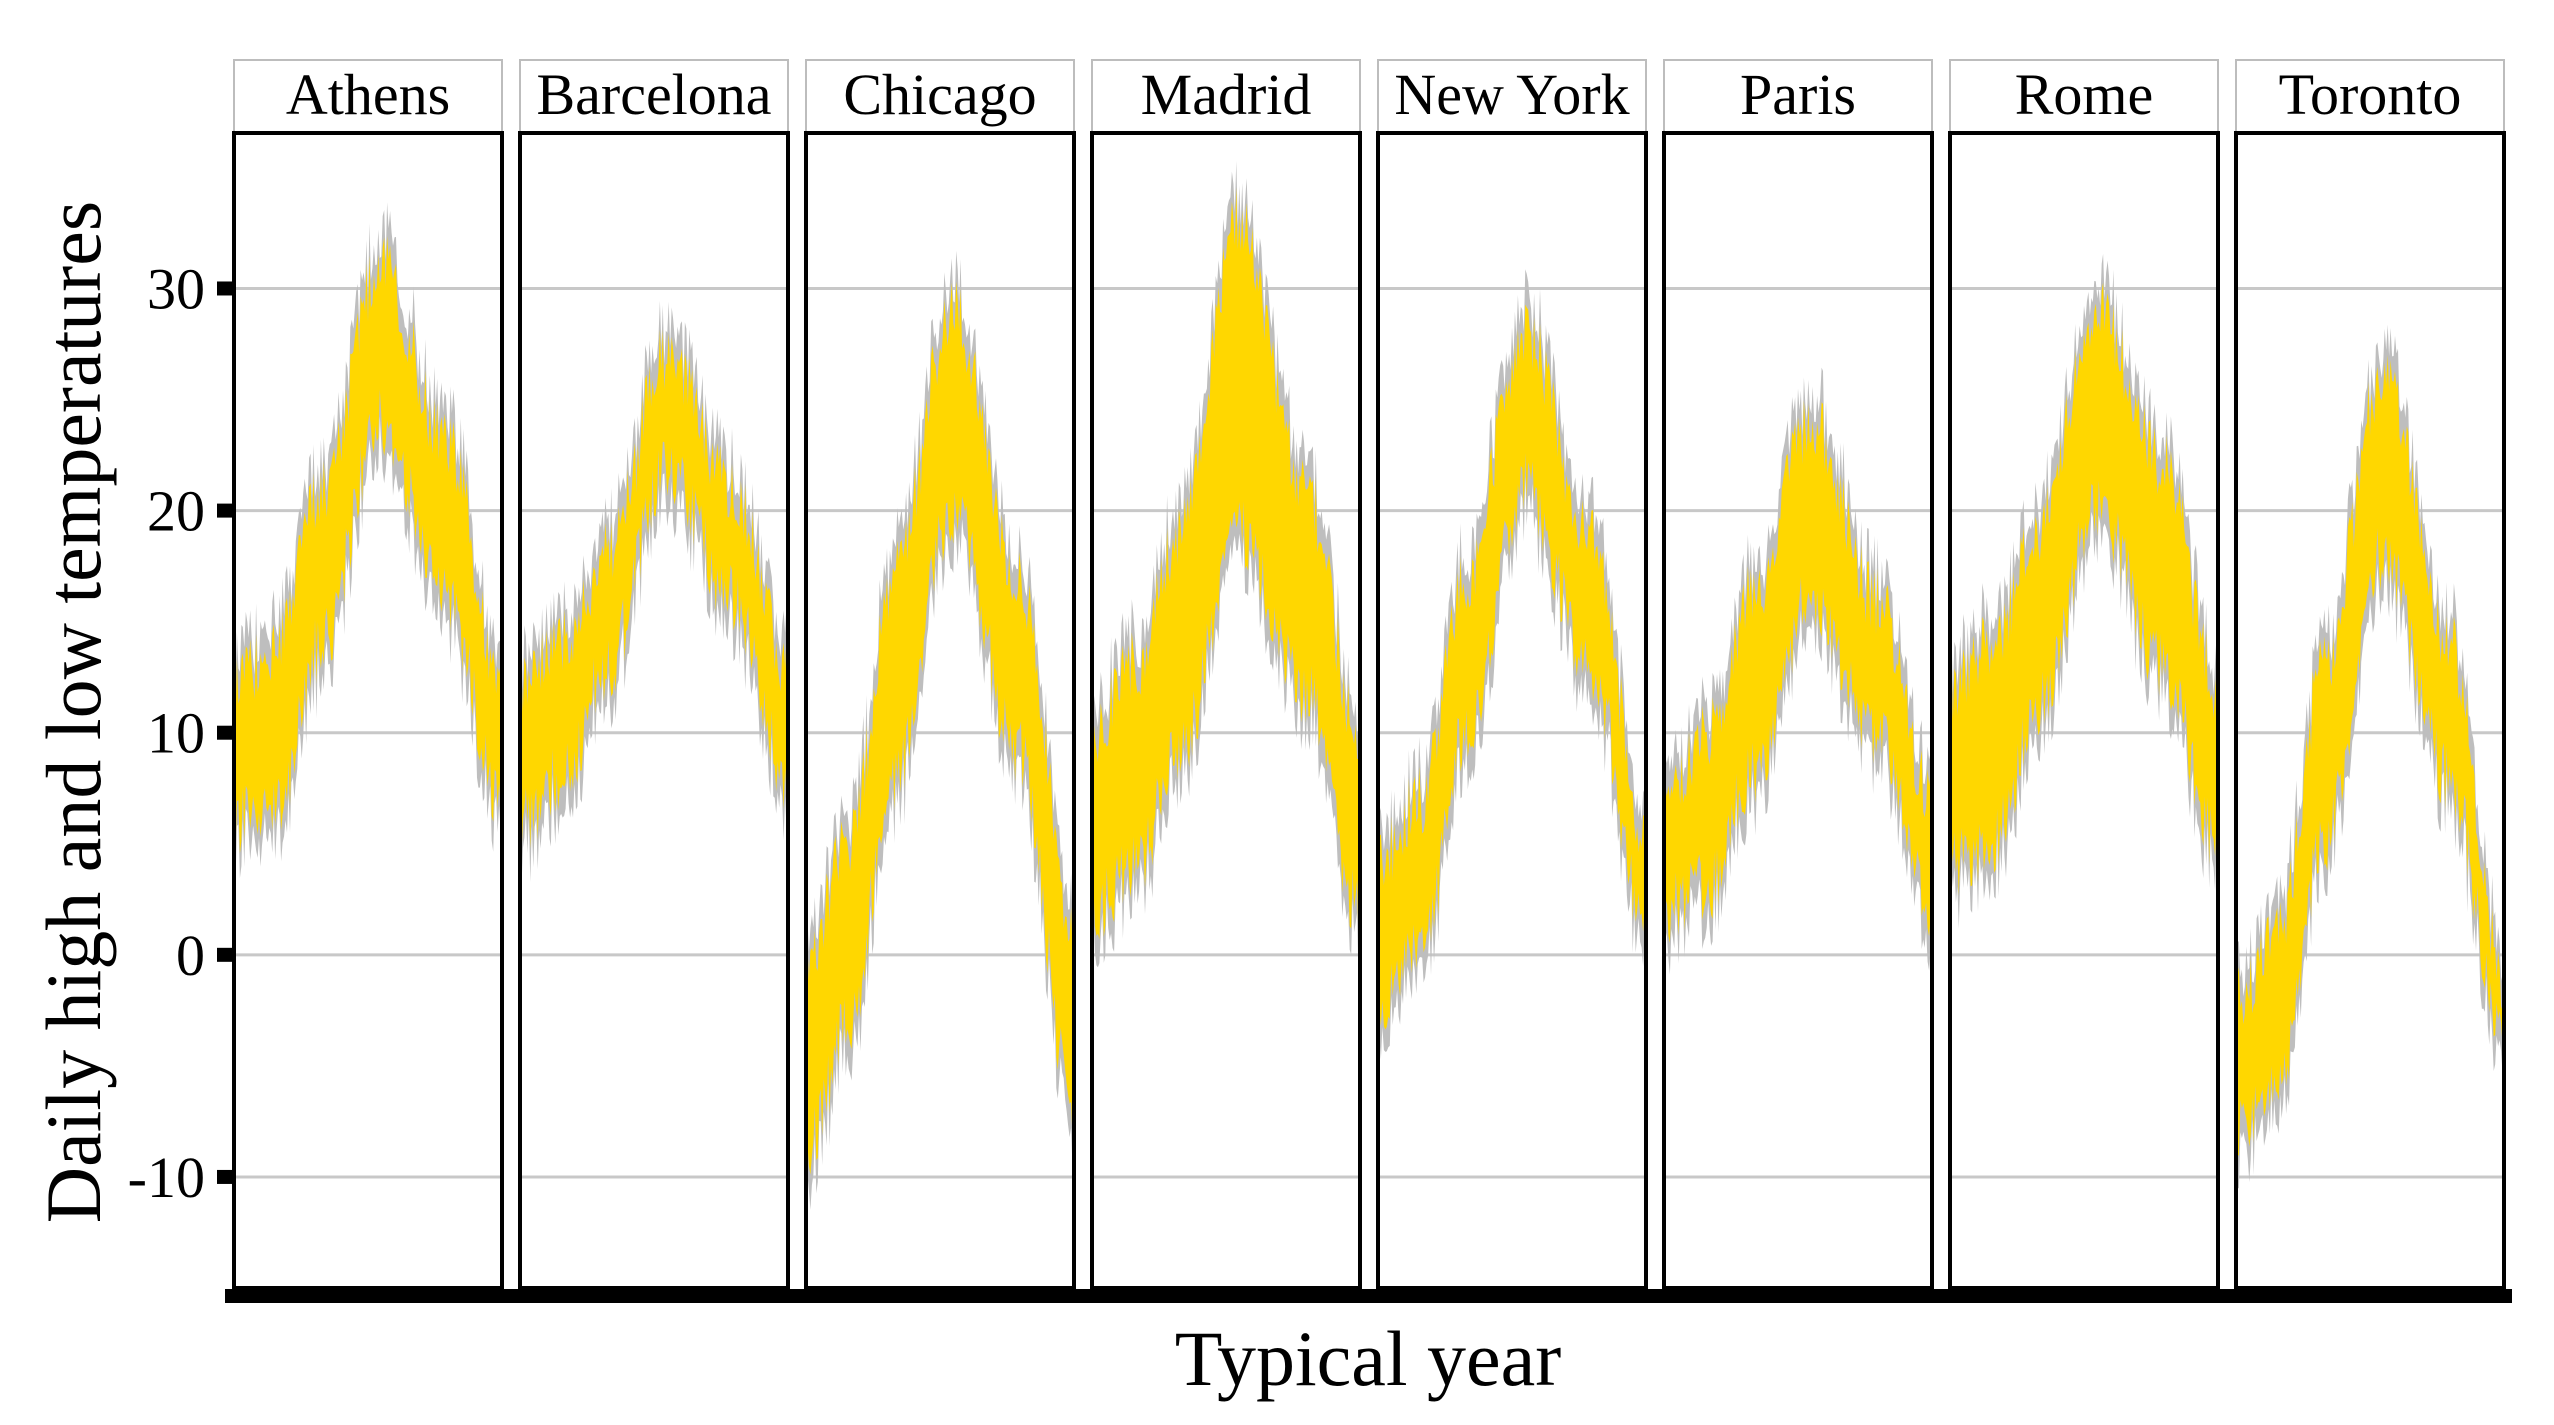 The height and width of the screenshot is (1425, 2554). I want to click on facet-panel: Madrid, so click(1226, 674).